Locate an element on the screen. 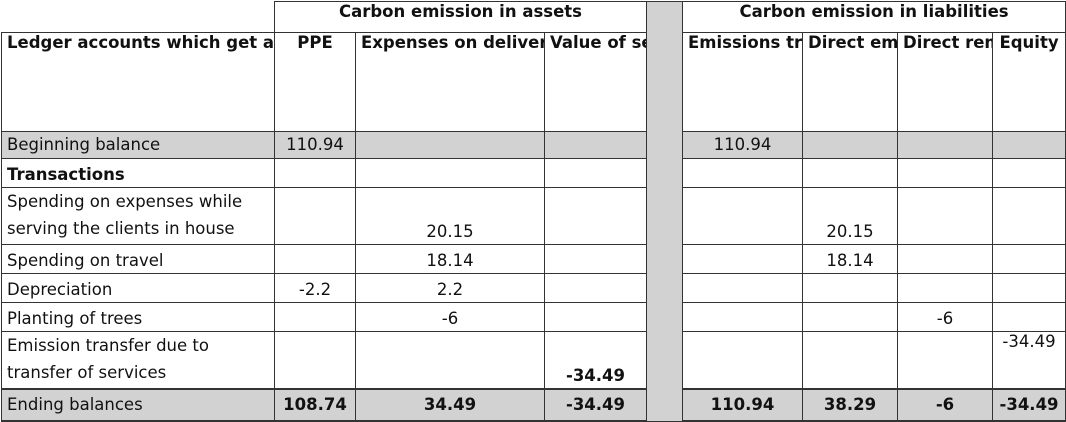 The width and height of the screenshot is (1066, 422). equity-column-header: Equity is located at coordinates (1028, 82).